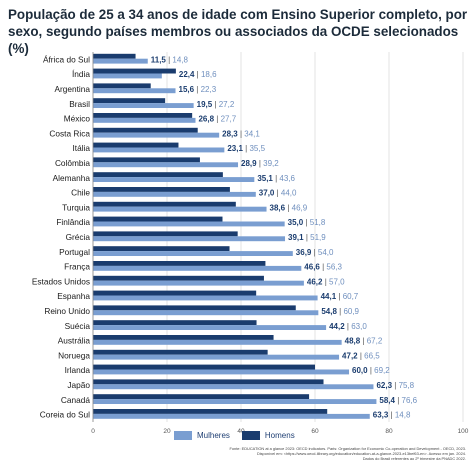 This screenshot has width=474, height=468. I want to click on category-label: Finlândia, so click(73, 222).